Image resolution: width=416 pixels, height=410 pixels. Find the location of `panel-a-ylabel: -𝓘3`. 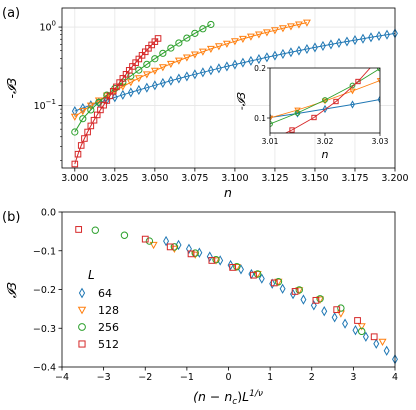

panel-a-ylabel: -𝓘3 is located at coordinates (11, 88).